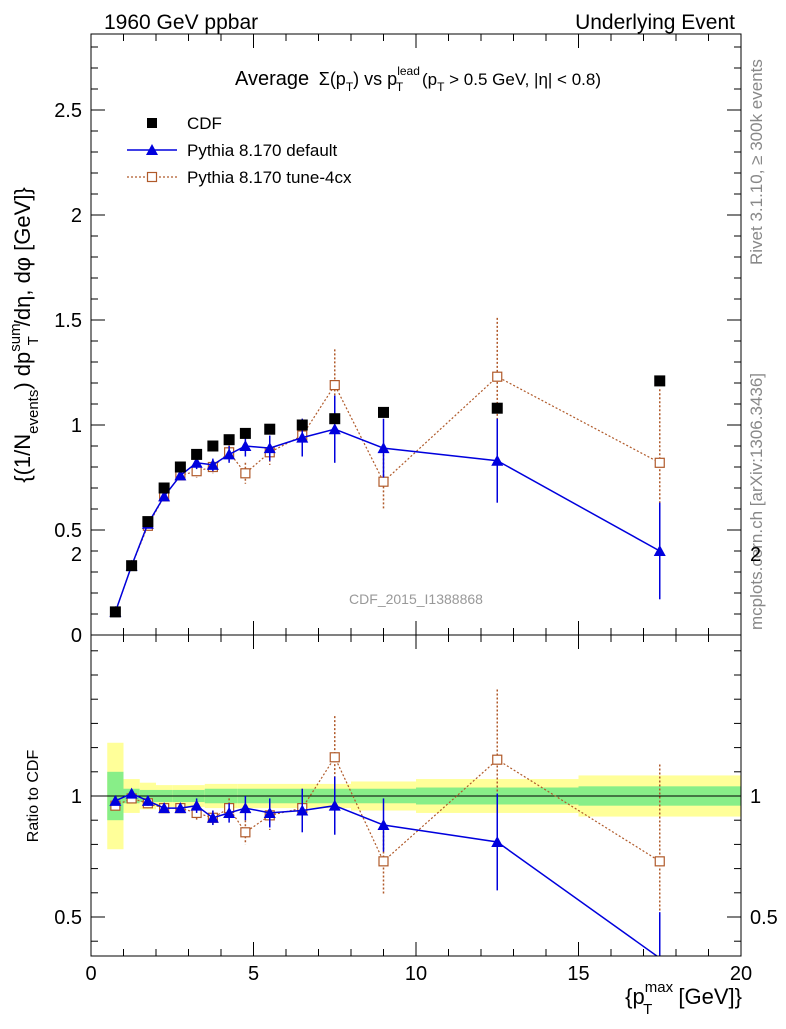 The image size is (786, 1029). Describe the element at coordinates (356, 79) in the screenshot. I see `title-close: )` at that location.